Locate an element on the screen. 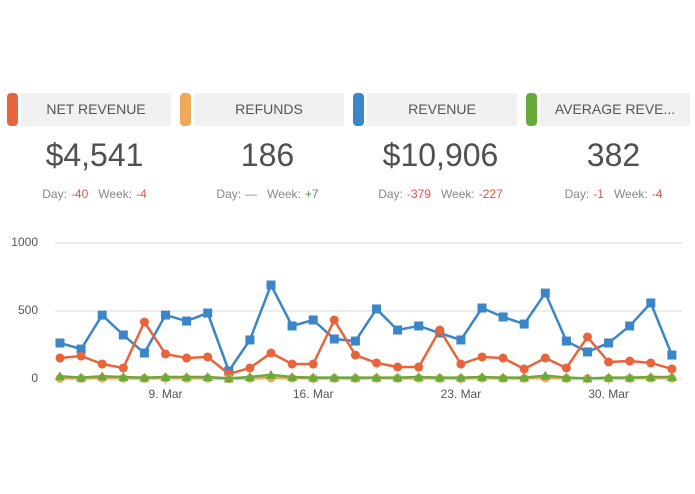  card-deltas: Day: -40 Week: -4 is located at coordinates (94, 194).